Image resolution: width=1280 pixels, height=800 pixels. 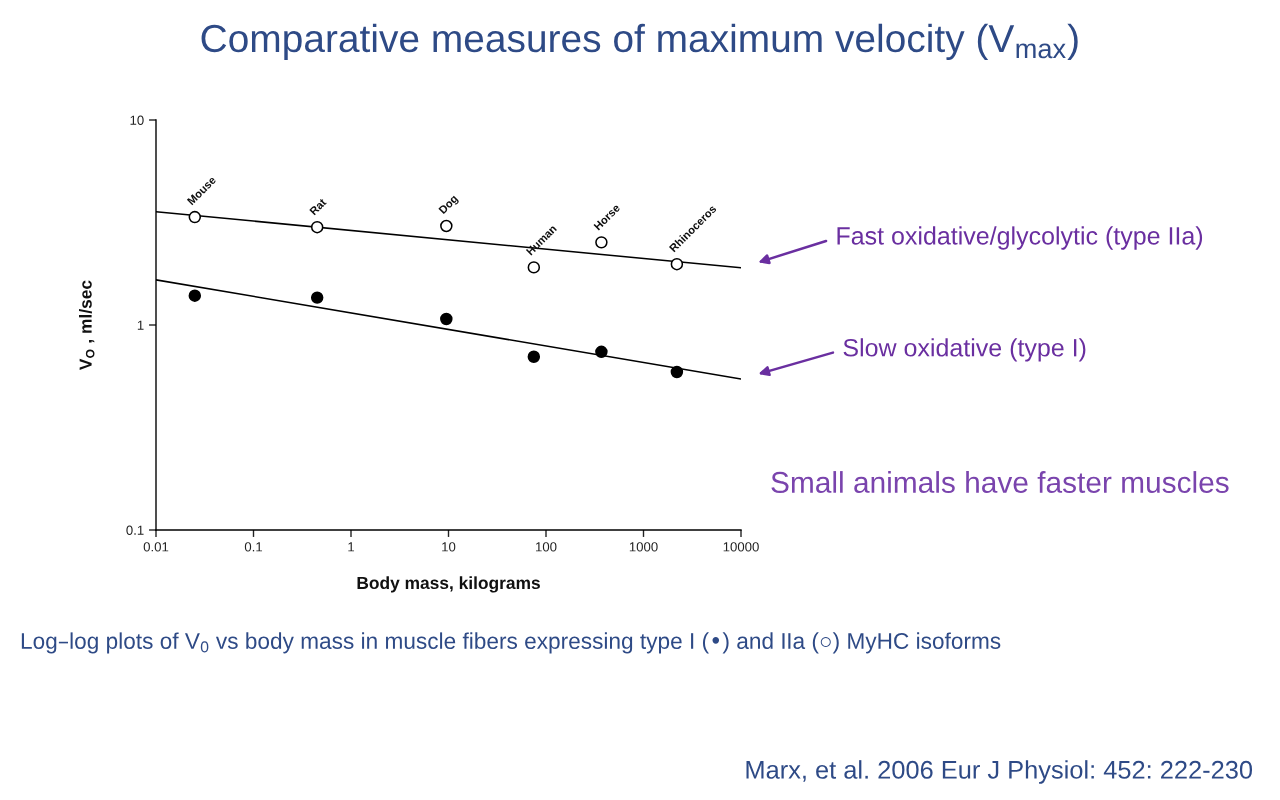 I want to click on text: Log–log plots of V$_{0}$ vs body mass in muscle fibers expressing type I (•) and IIa (○) MyHC isoforms, so click(x=511, y=643).